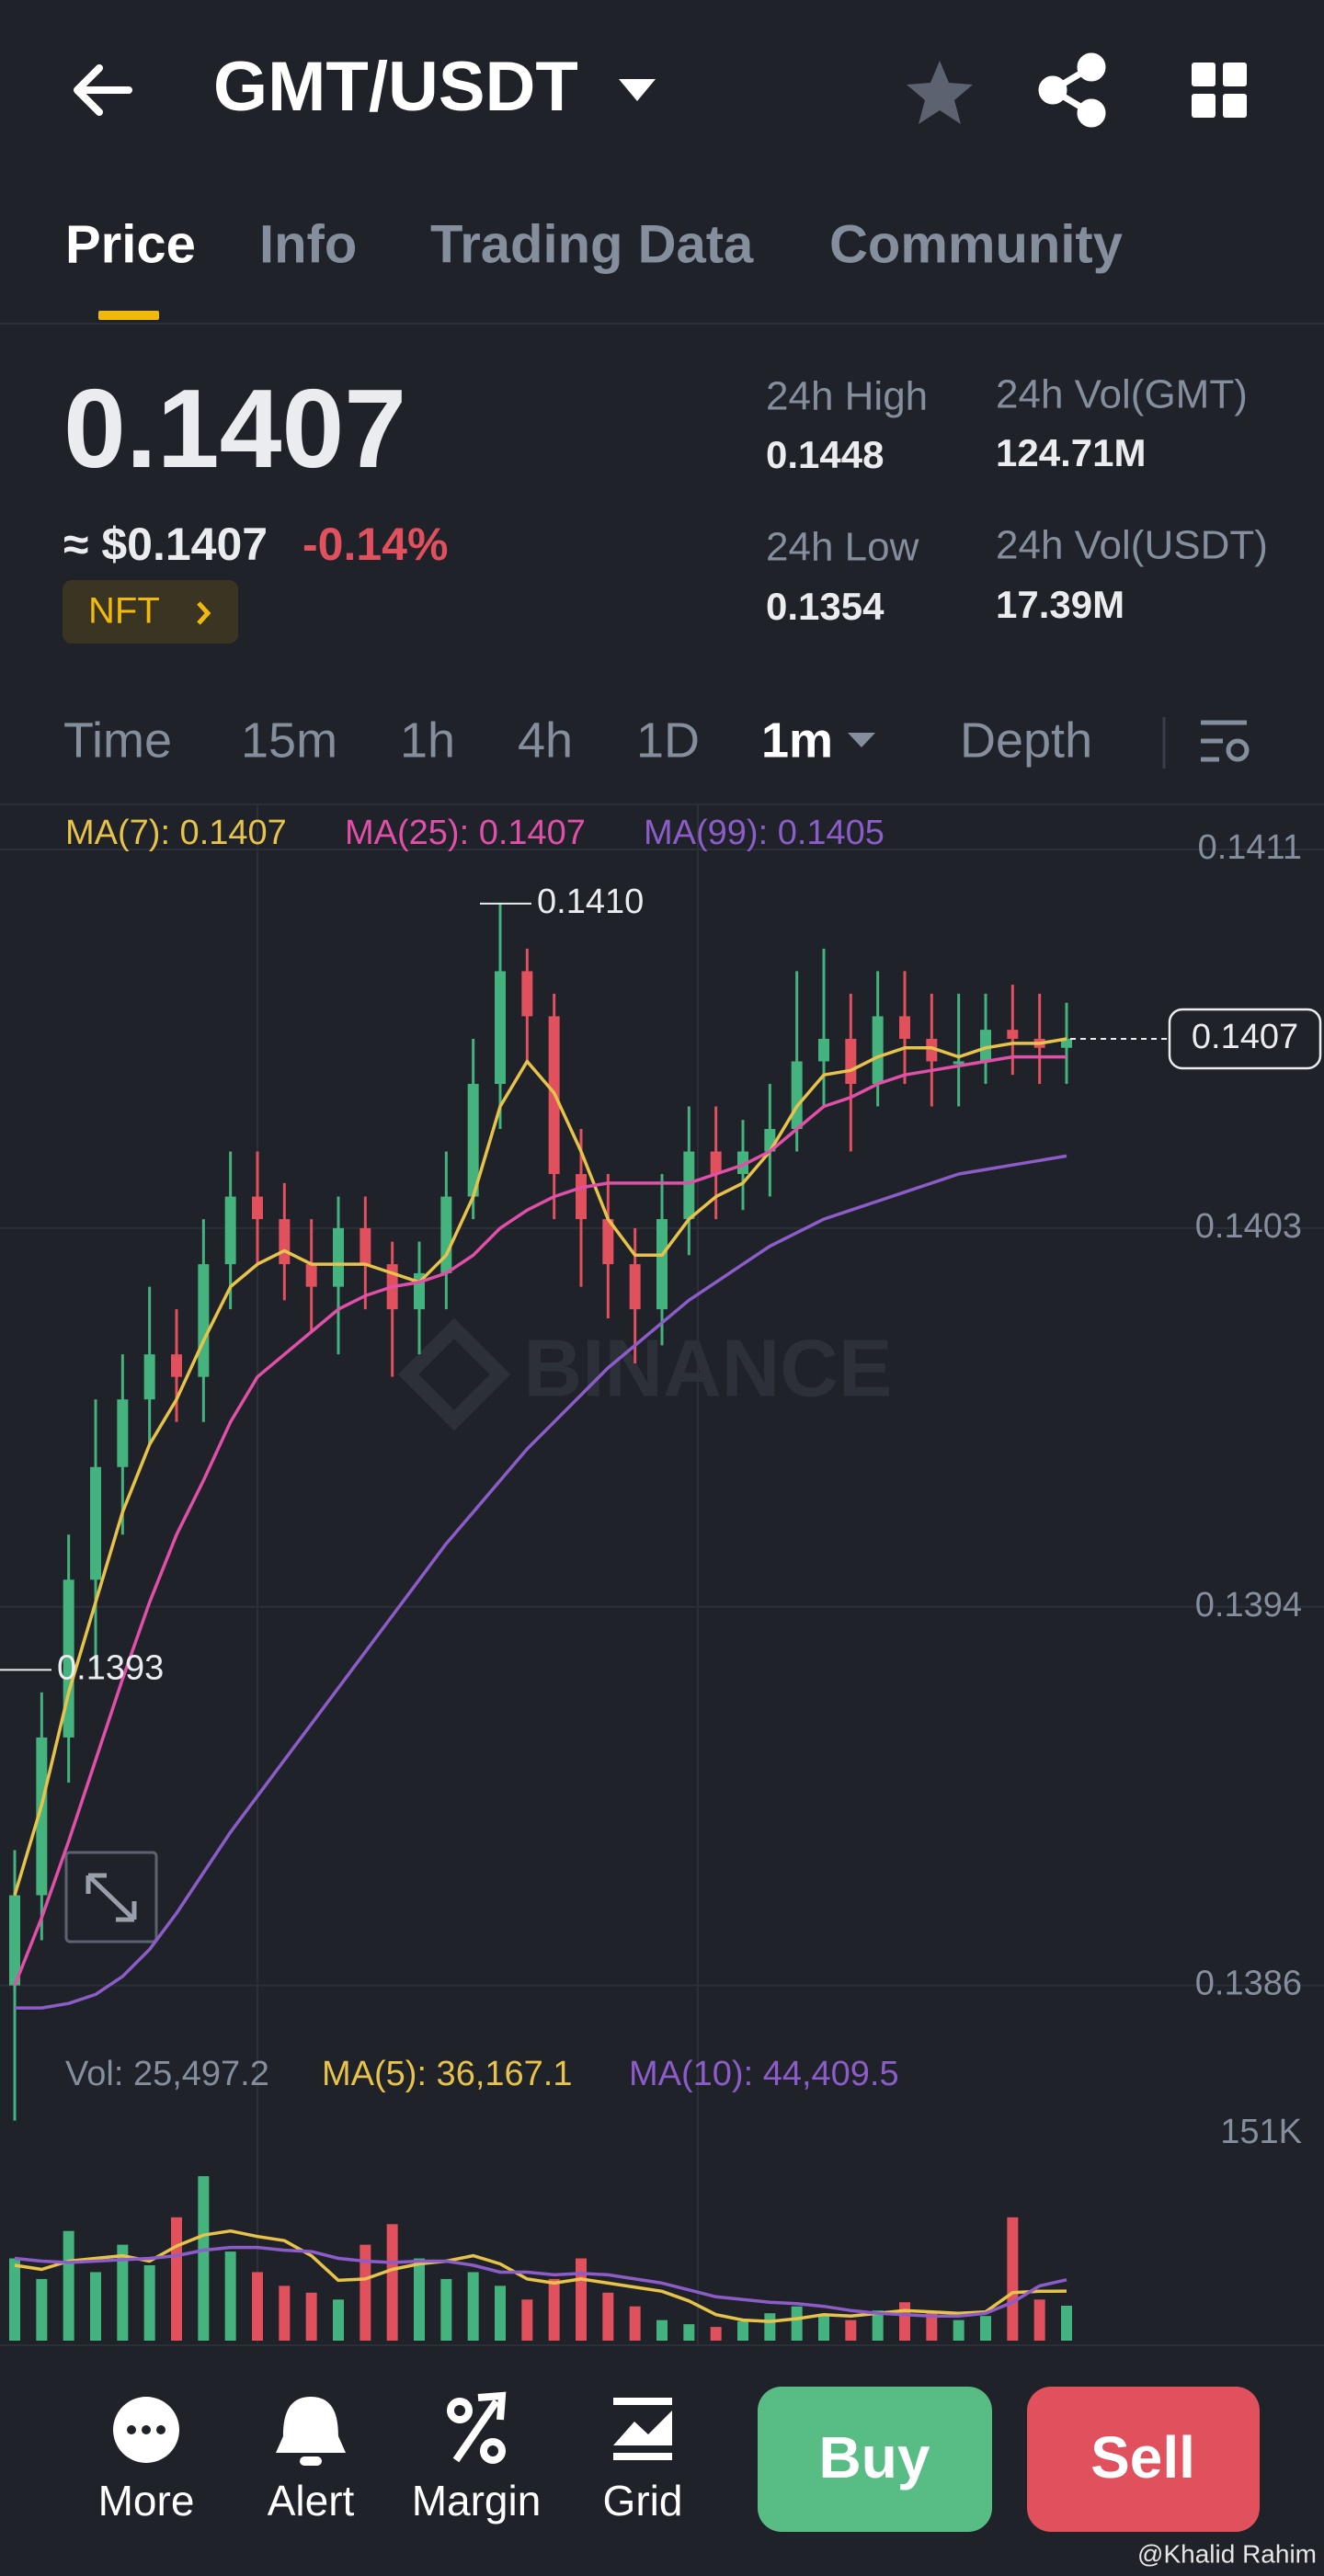 The image size is (1324, 2576). I want to click on watermark: BINANCE, so click(708, 1367).